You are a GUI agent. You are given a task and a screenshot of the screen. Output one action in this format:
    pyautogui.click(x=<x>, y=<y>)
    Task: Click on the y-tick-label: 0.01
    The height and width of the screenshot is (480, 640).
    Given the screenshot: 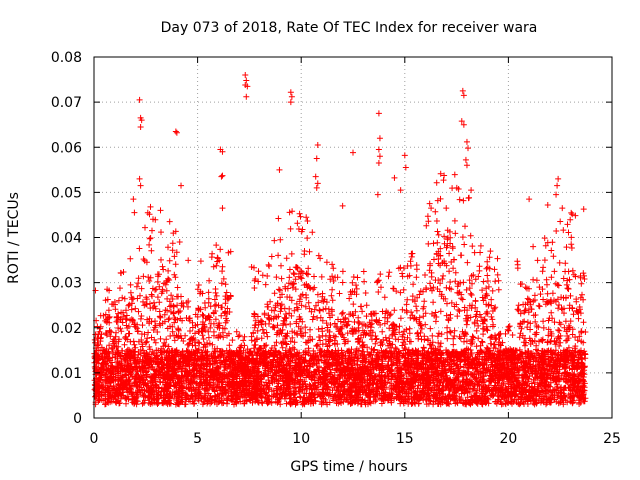 What is the action you would take?
    pyautogui.click(x=66, y=374)
    